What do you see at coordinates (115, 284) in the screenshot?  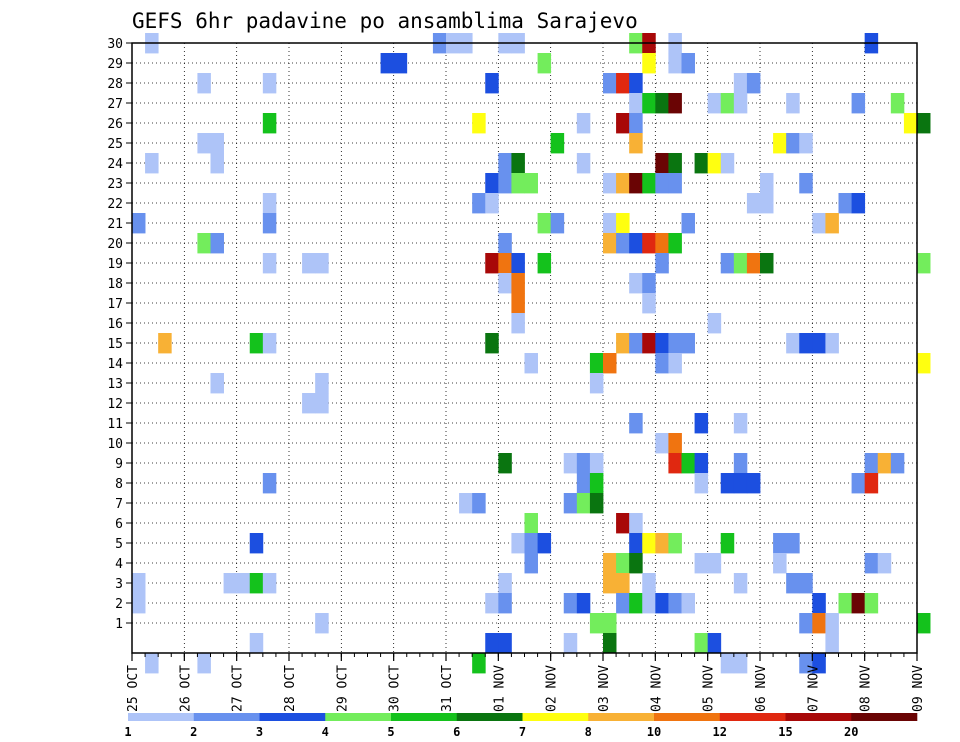 I see `y-tick-label: 18` at bounding box center [115, 284].